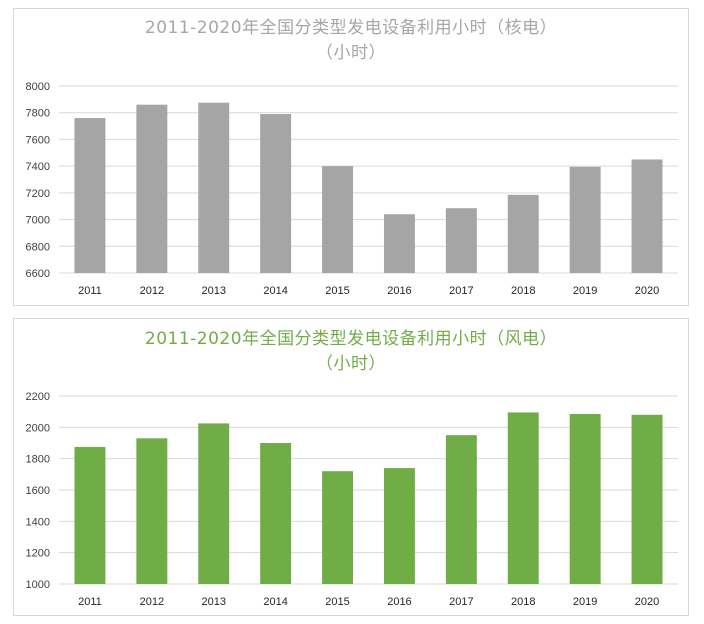 This screenshot has width=704, height=624. What do you see at coordinates (38, 221) in the screenshot?
I see `y-tick-label: 7000` at bounding box center [38, 221].